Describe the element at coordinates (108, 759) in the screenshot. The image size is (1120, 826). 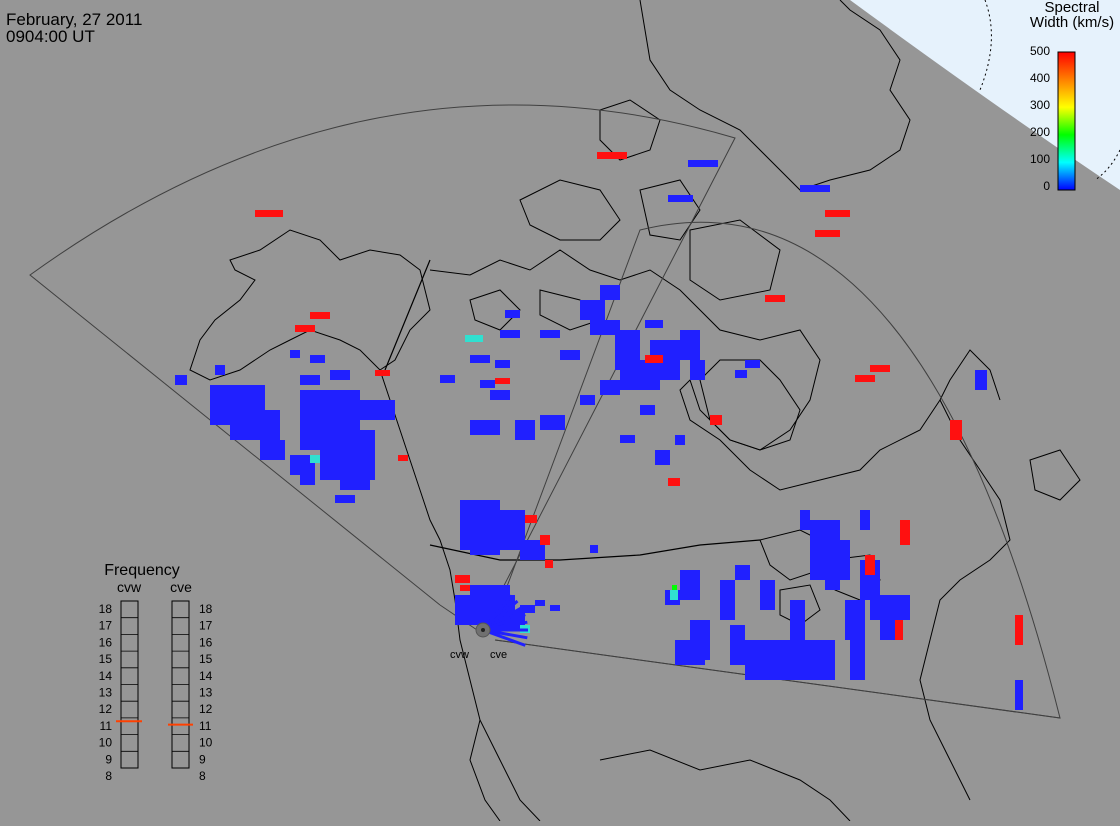
I see `frequency-tick-left: 9` at that location.